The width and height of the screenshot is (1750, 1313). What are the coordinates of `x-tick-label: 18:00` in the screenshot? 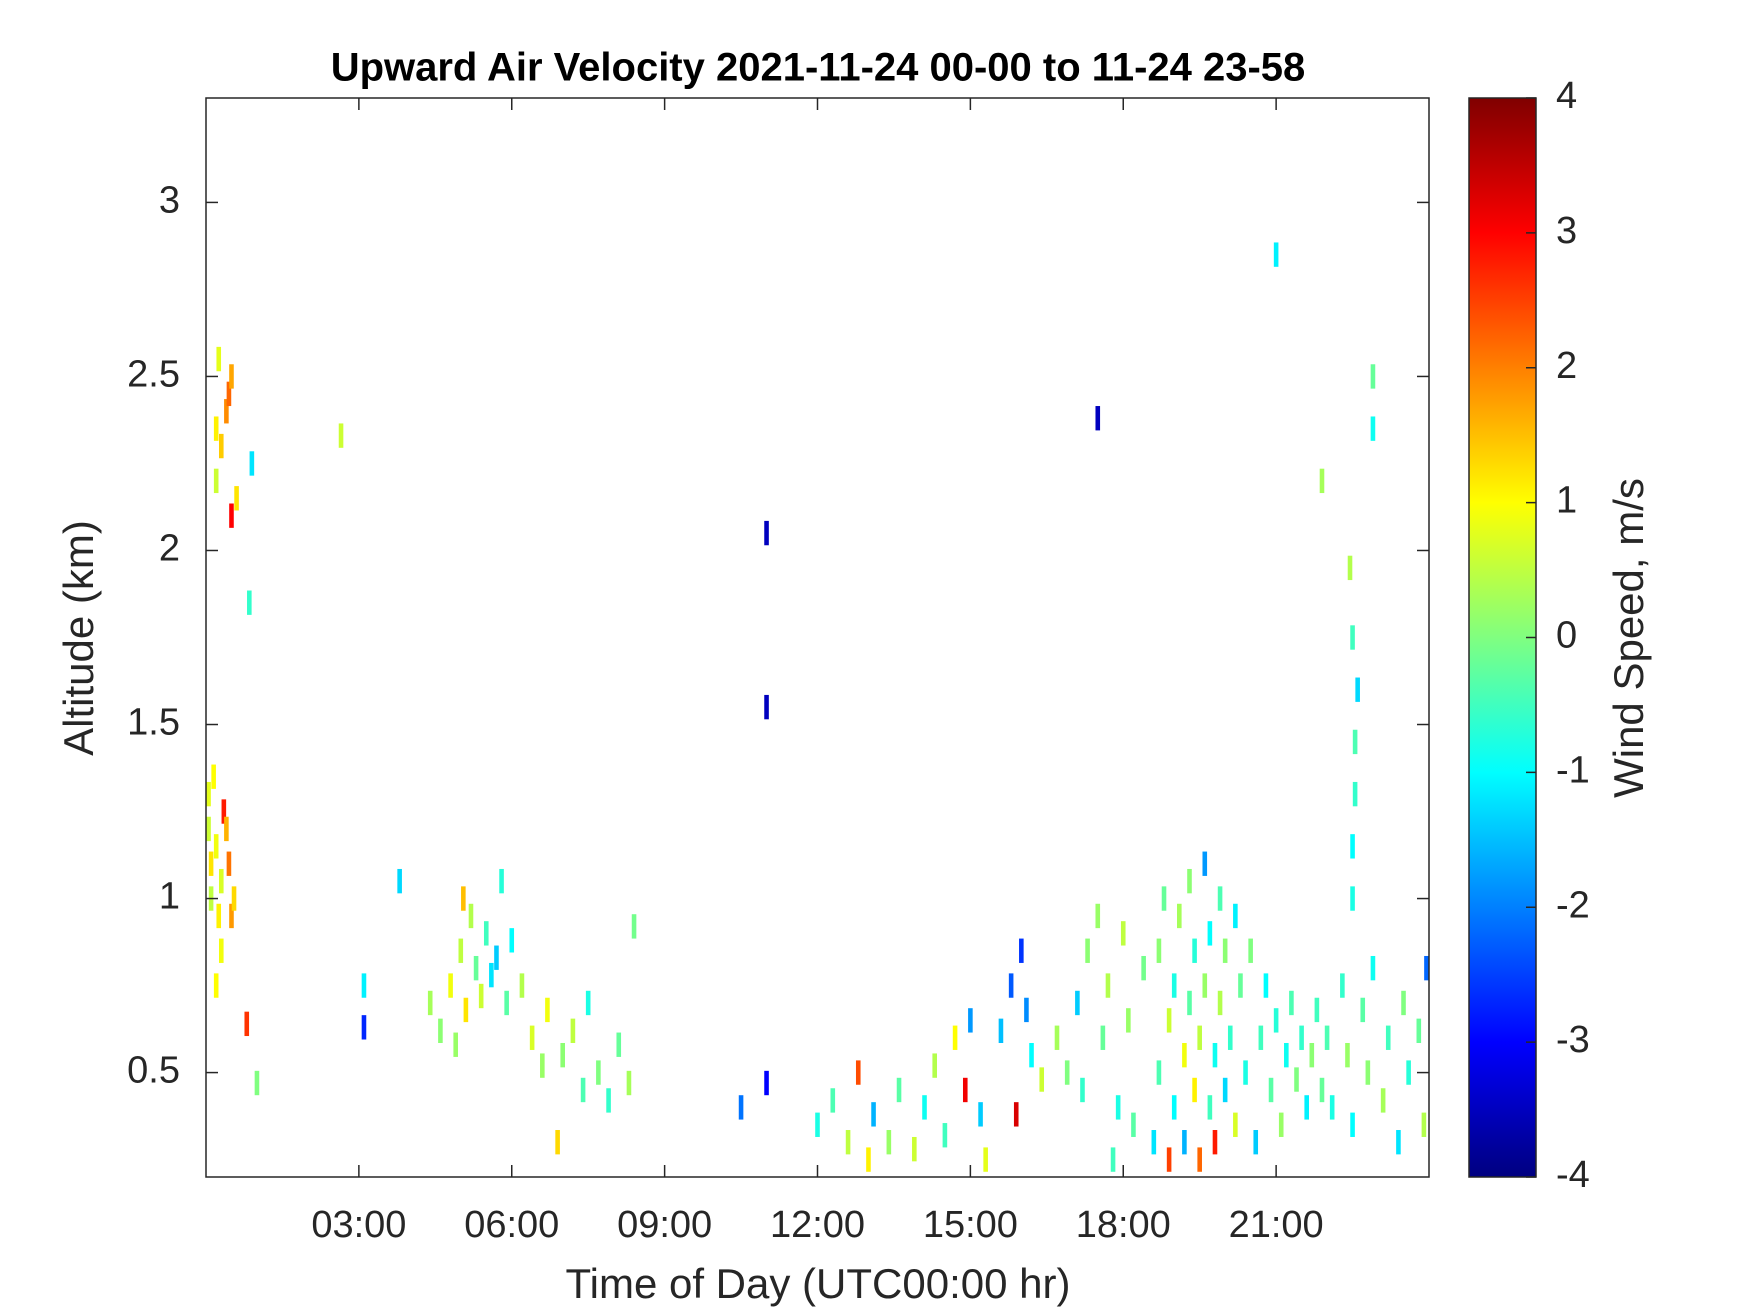 It's located at (1123, 1225).